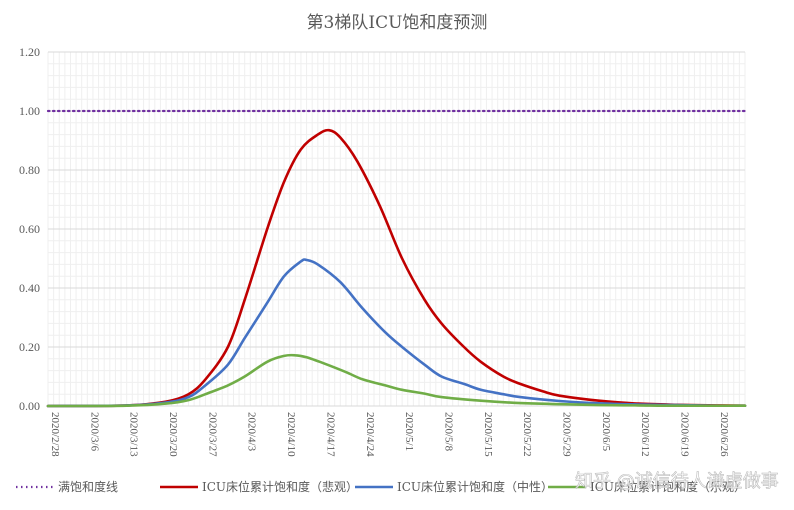  I want to click on x-tick-label: 2020/6/26, so click(724, 434).